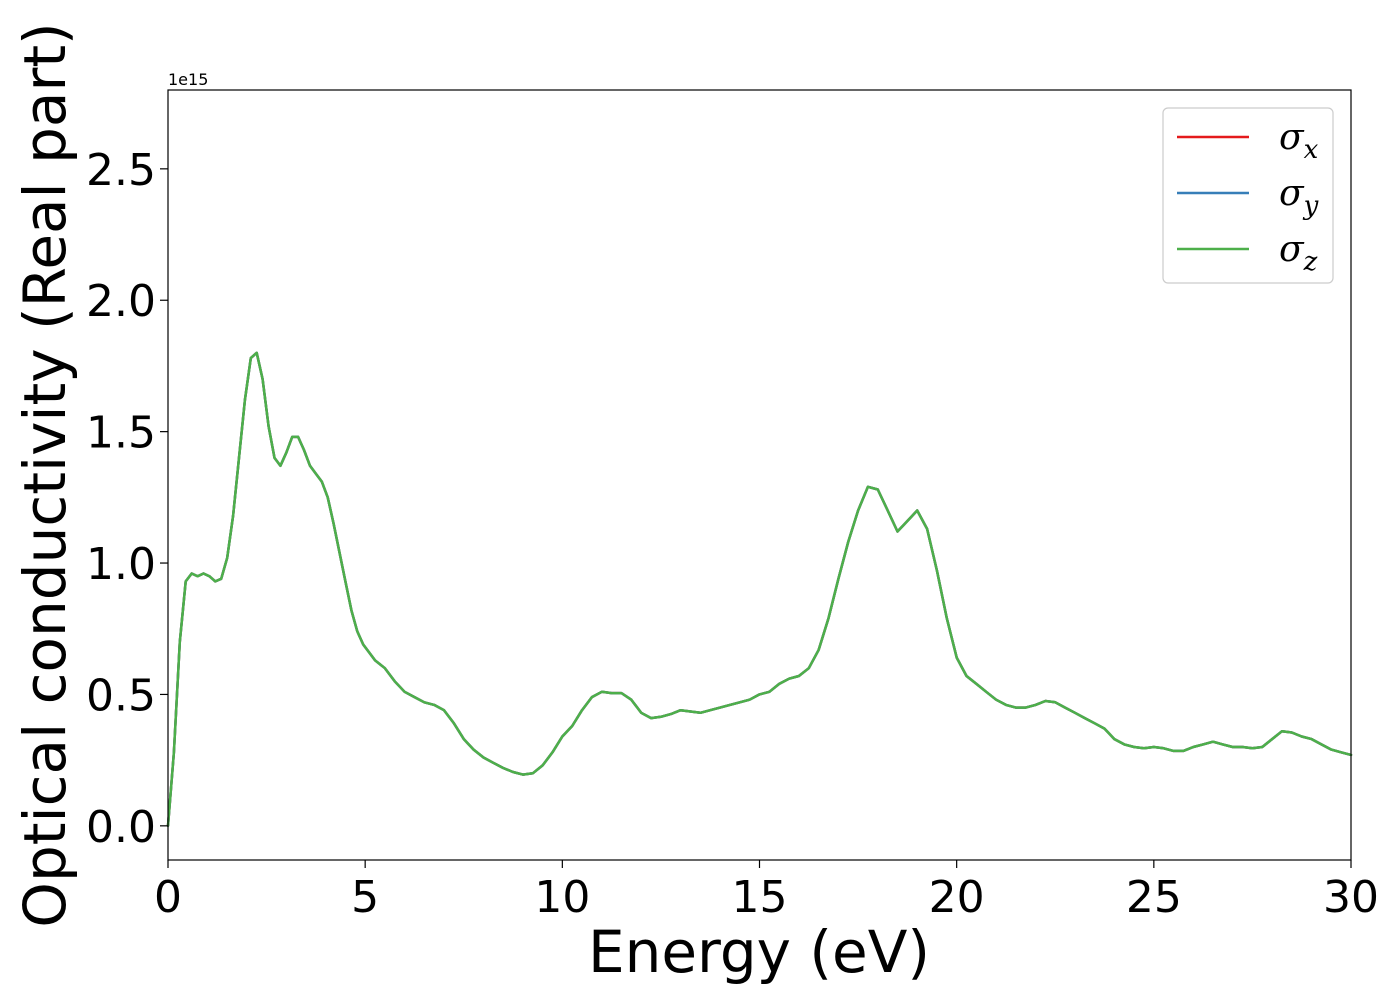 The image size is (1400, 1000). I want to click on legend: σx σy σz, so click(1248, 195).